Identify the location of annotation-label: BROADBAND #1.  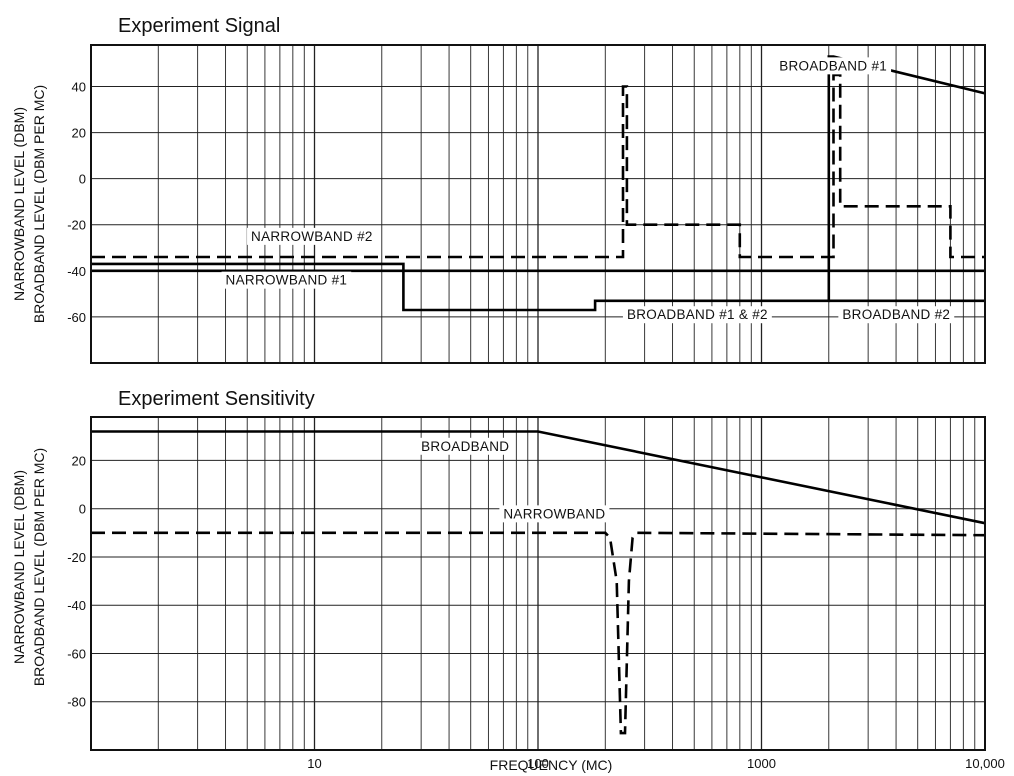
(833, 65).